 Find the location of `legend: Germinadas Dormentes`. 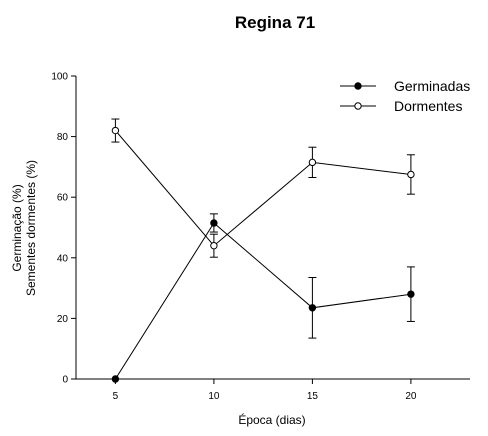

legend: Germinadas Dormentes is located at coordinates (405, 96).